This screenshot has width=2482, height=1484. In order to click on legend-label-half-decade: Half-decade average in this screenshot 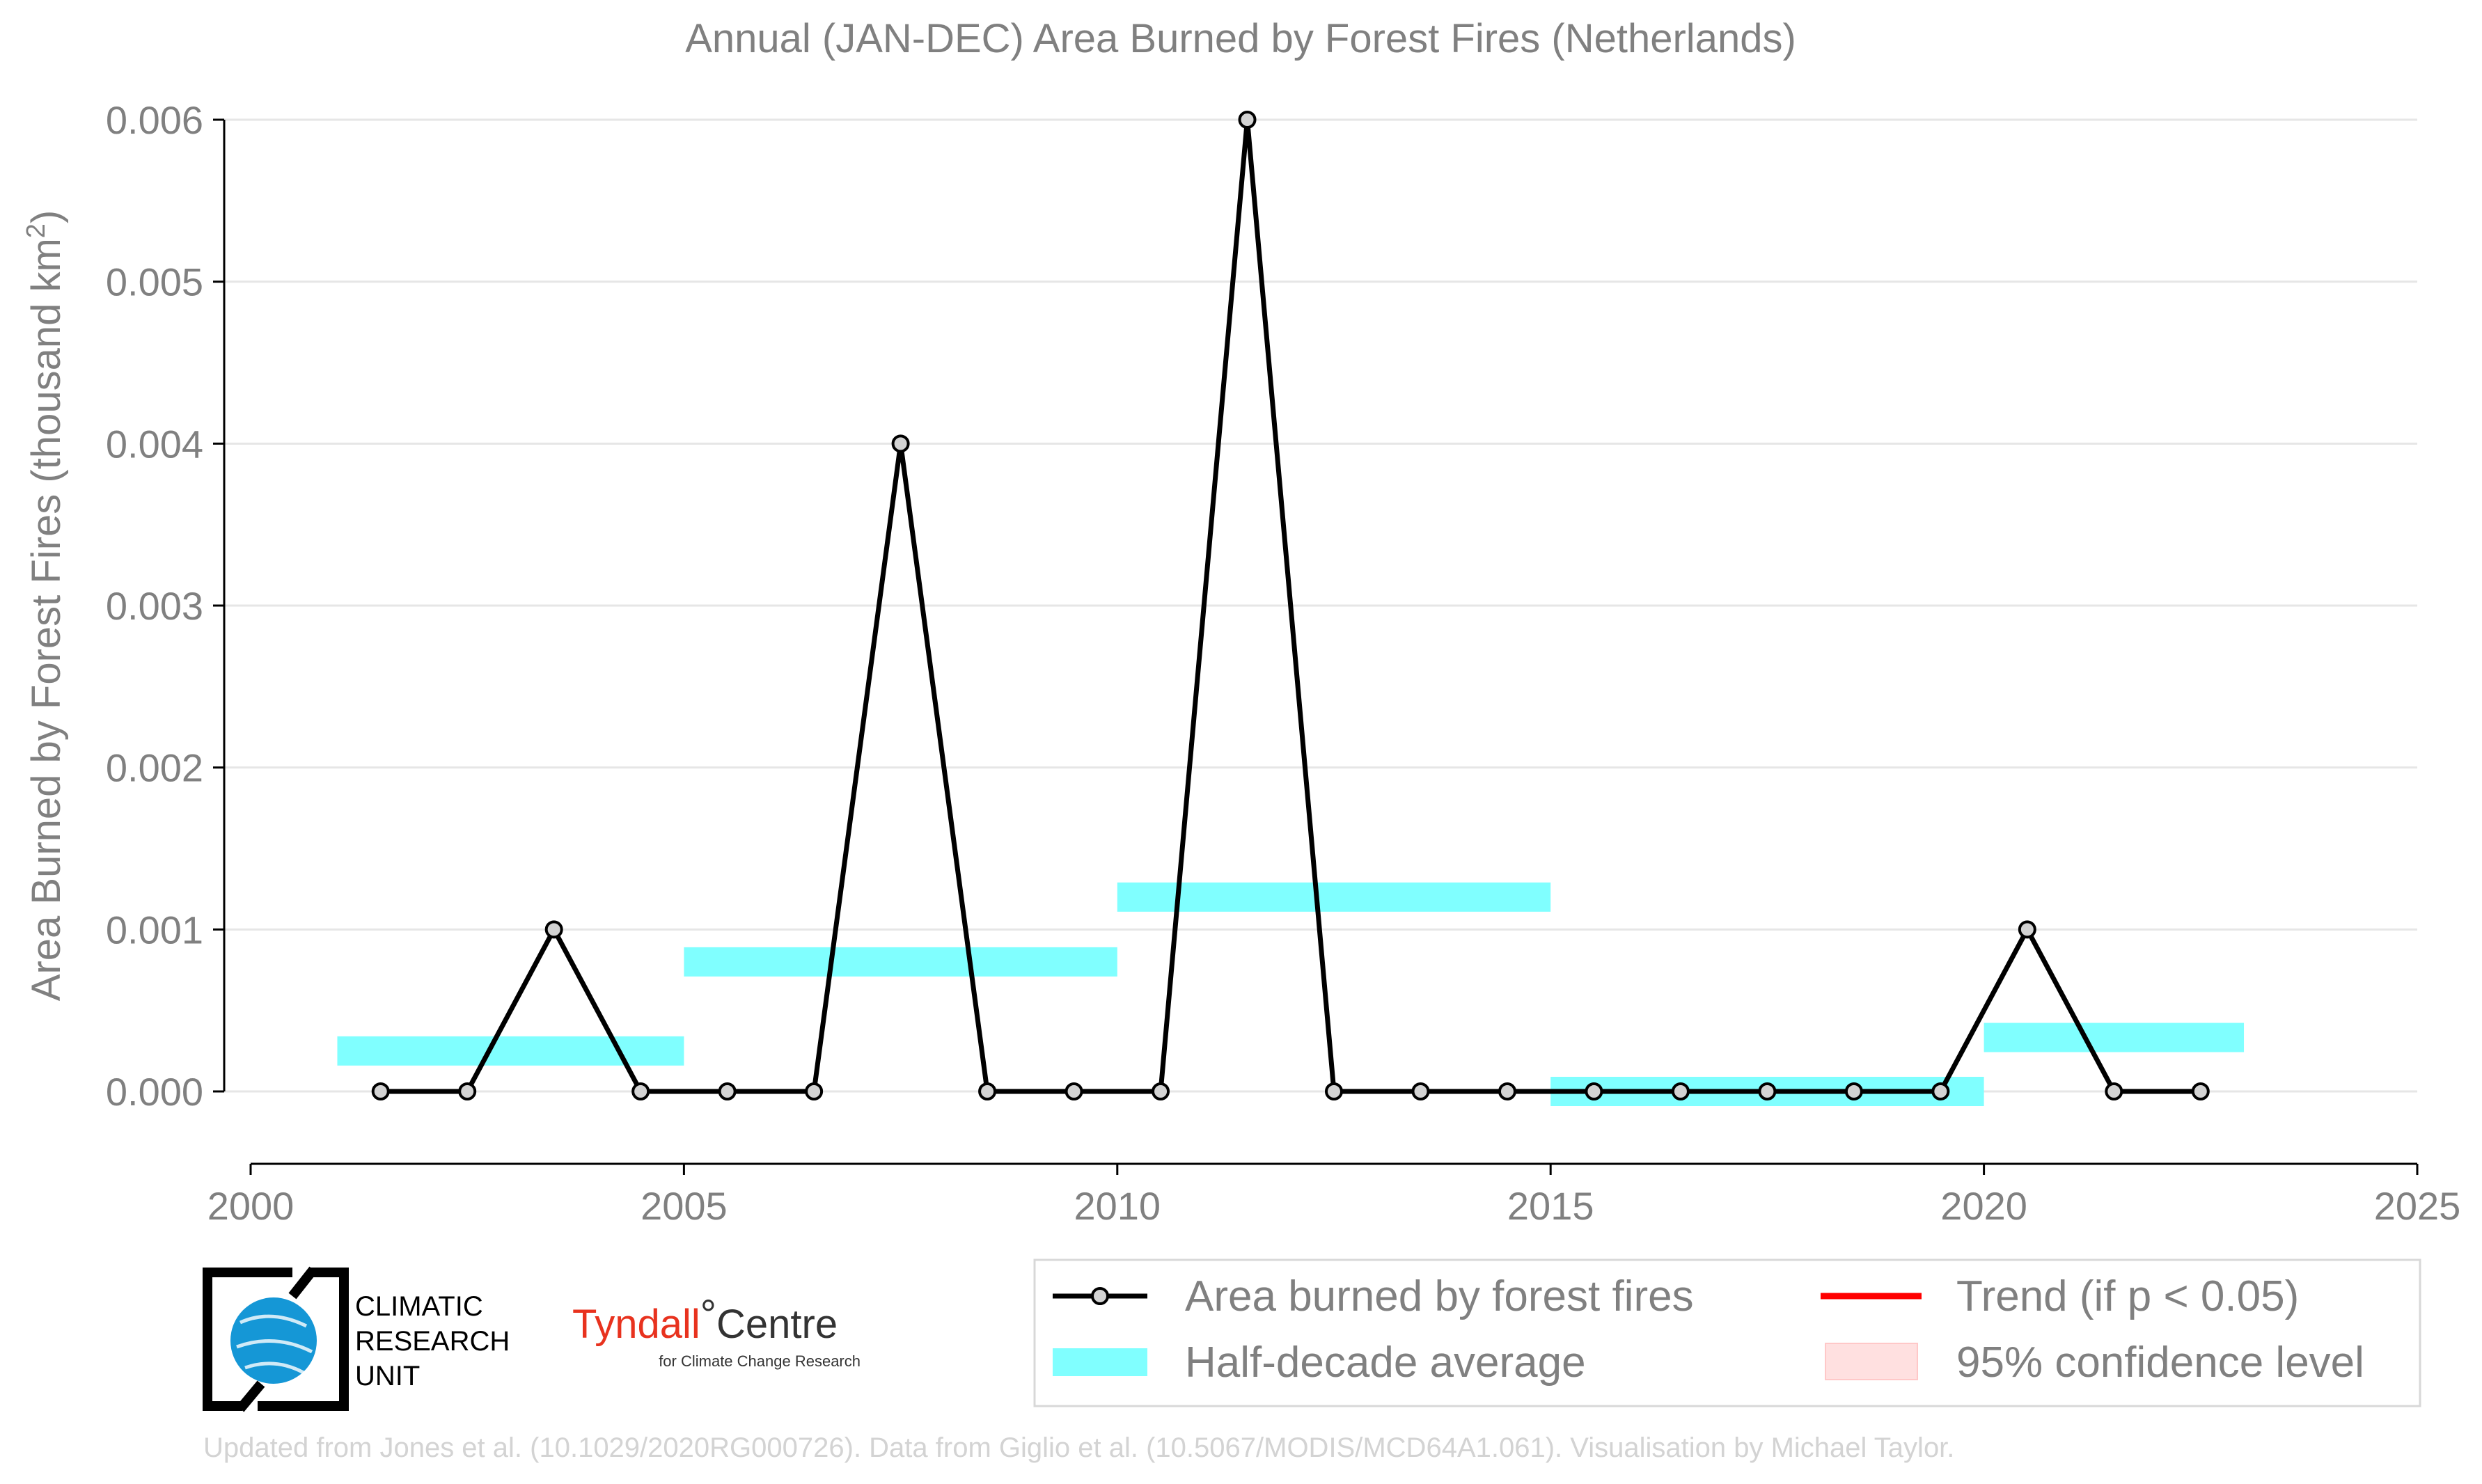, I will do `click(1385, 1363)`.